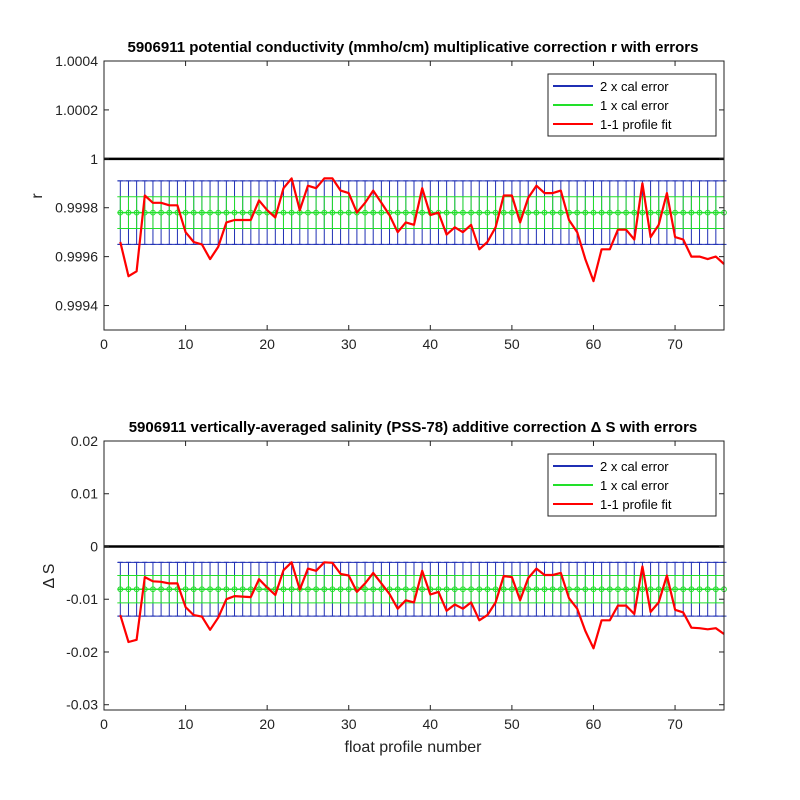  I want to click on salinity-legend-label-fit: 1-1 profile fit, so click(636, 504).